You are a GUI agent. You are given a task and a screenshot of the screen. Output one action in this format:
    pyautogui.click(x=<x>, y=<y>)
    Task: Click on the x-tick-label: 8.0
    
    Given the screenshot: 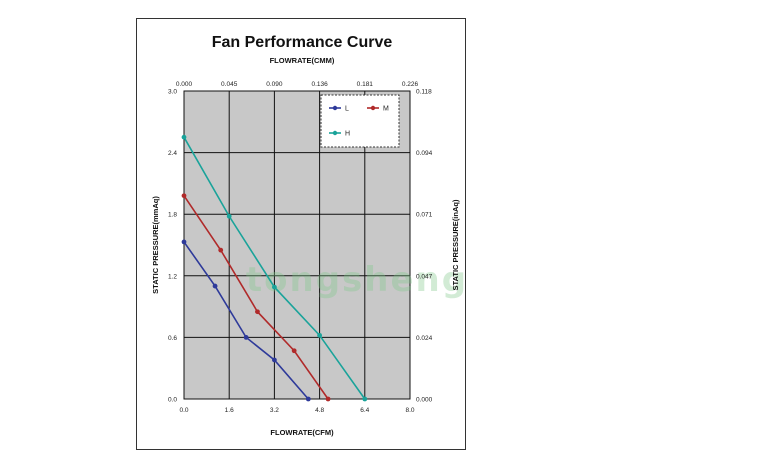 What is the action you would take?
    pyautogui.click(x=409, y=410)
    